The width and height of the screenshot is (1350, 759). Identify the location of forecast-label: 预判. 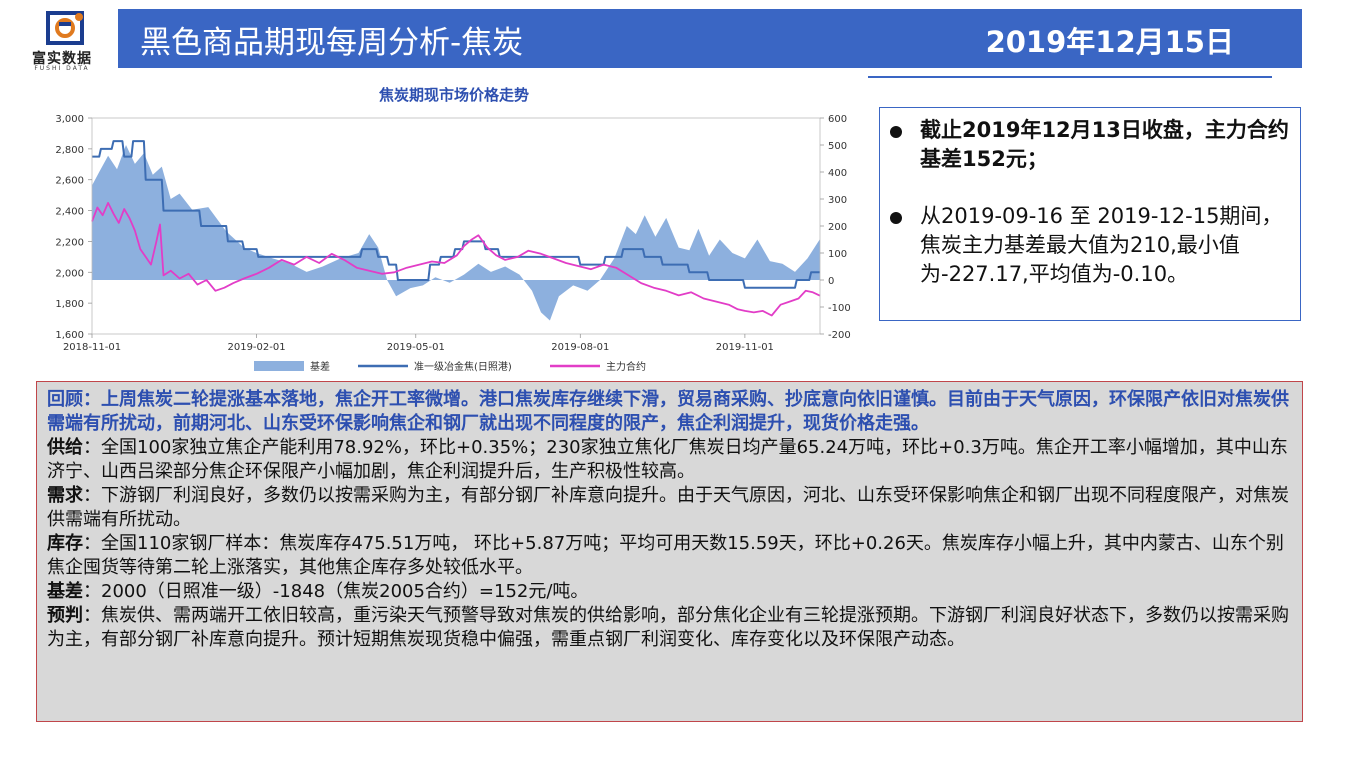
(65, 615).